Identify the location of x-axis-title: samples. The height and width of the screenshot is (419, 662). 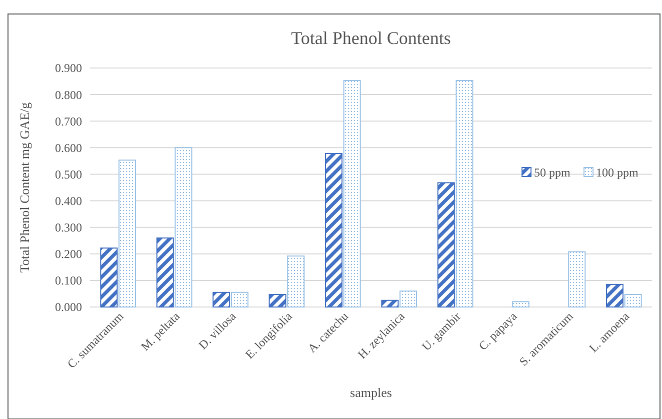
(371, 392).